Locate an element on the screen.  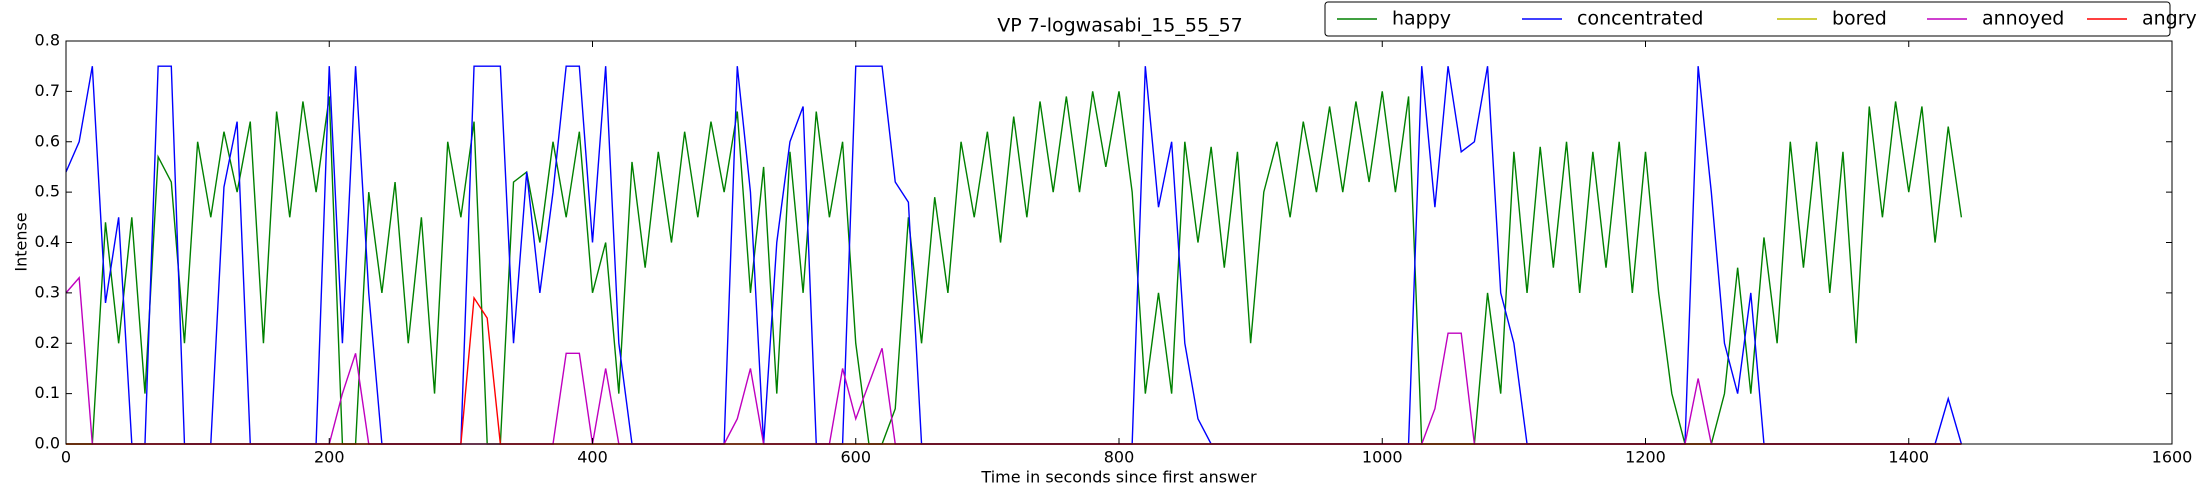
y-tick-label: 0.3 is located at coordinates (47, 291).